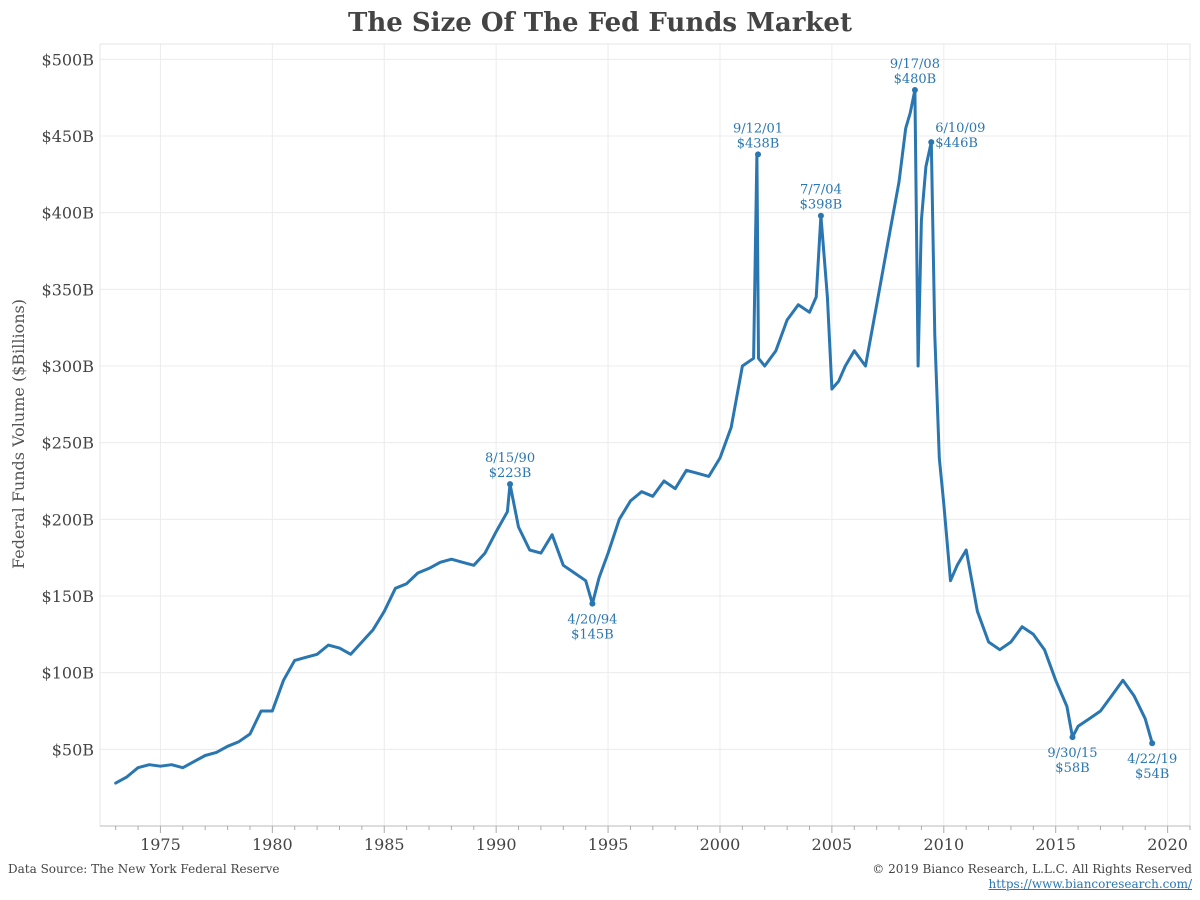 The image size is (1200, 900). I want to click on y-tick-label: $50B, so click(73, 749).